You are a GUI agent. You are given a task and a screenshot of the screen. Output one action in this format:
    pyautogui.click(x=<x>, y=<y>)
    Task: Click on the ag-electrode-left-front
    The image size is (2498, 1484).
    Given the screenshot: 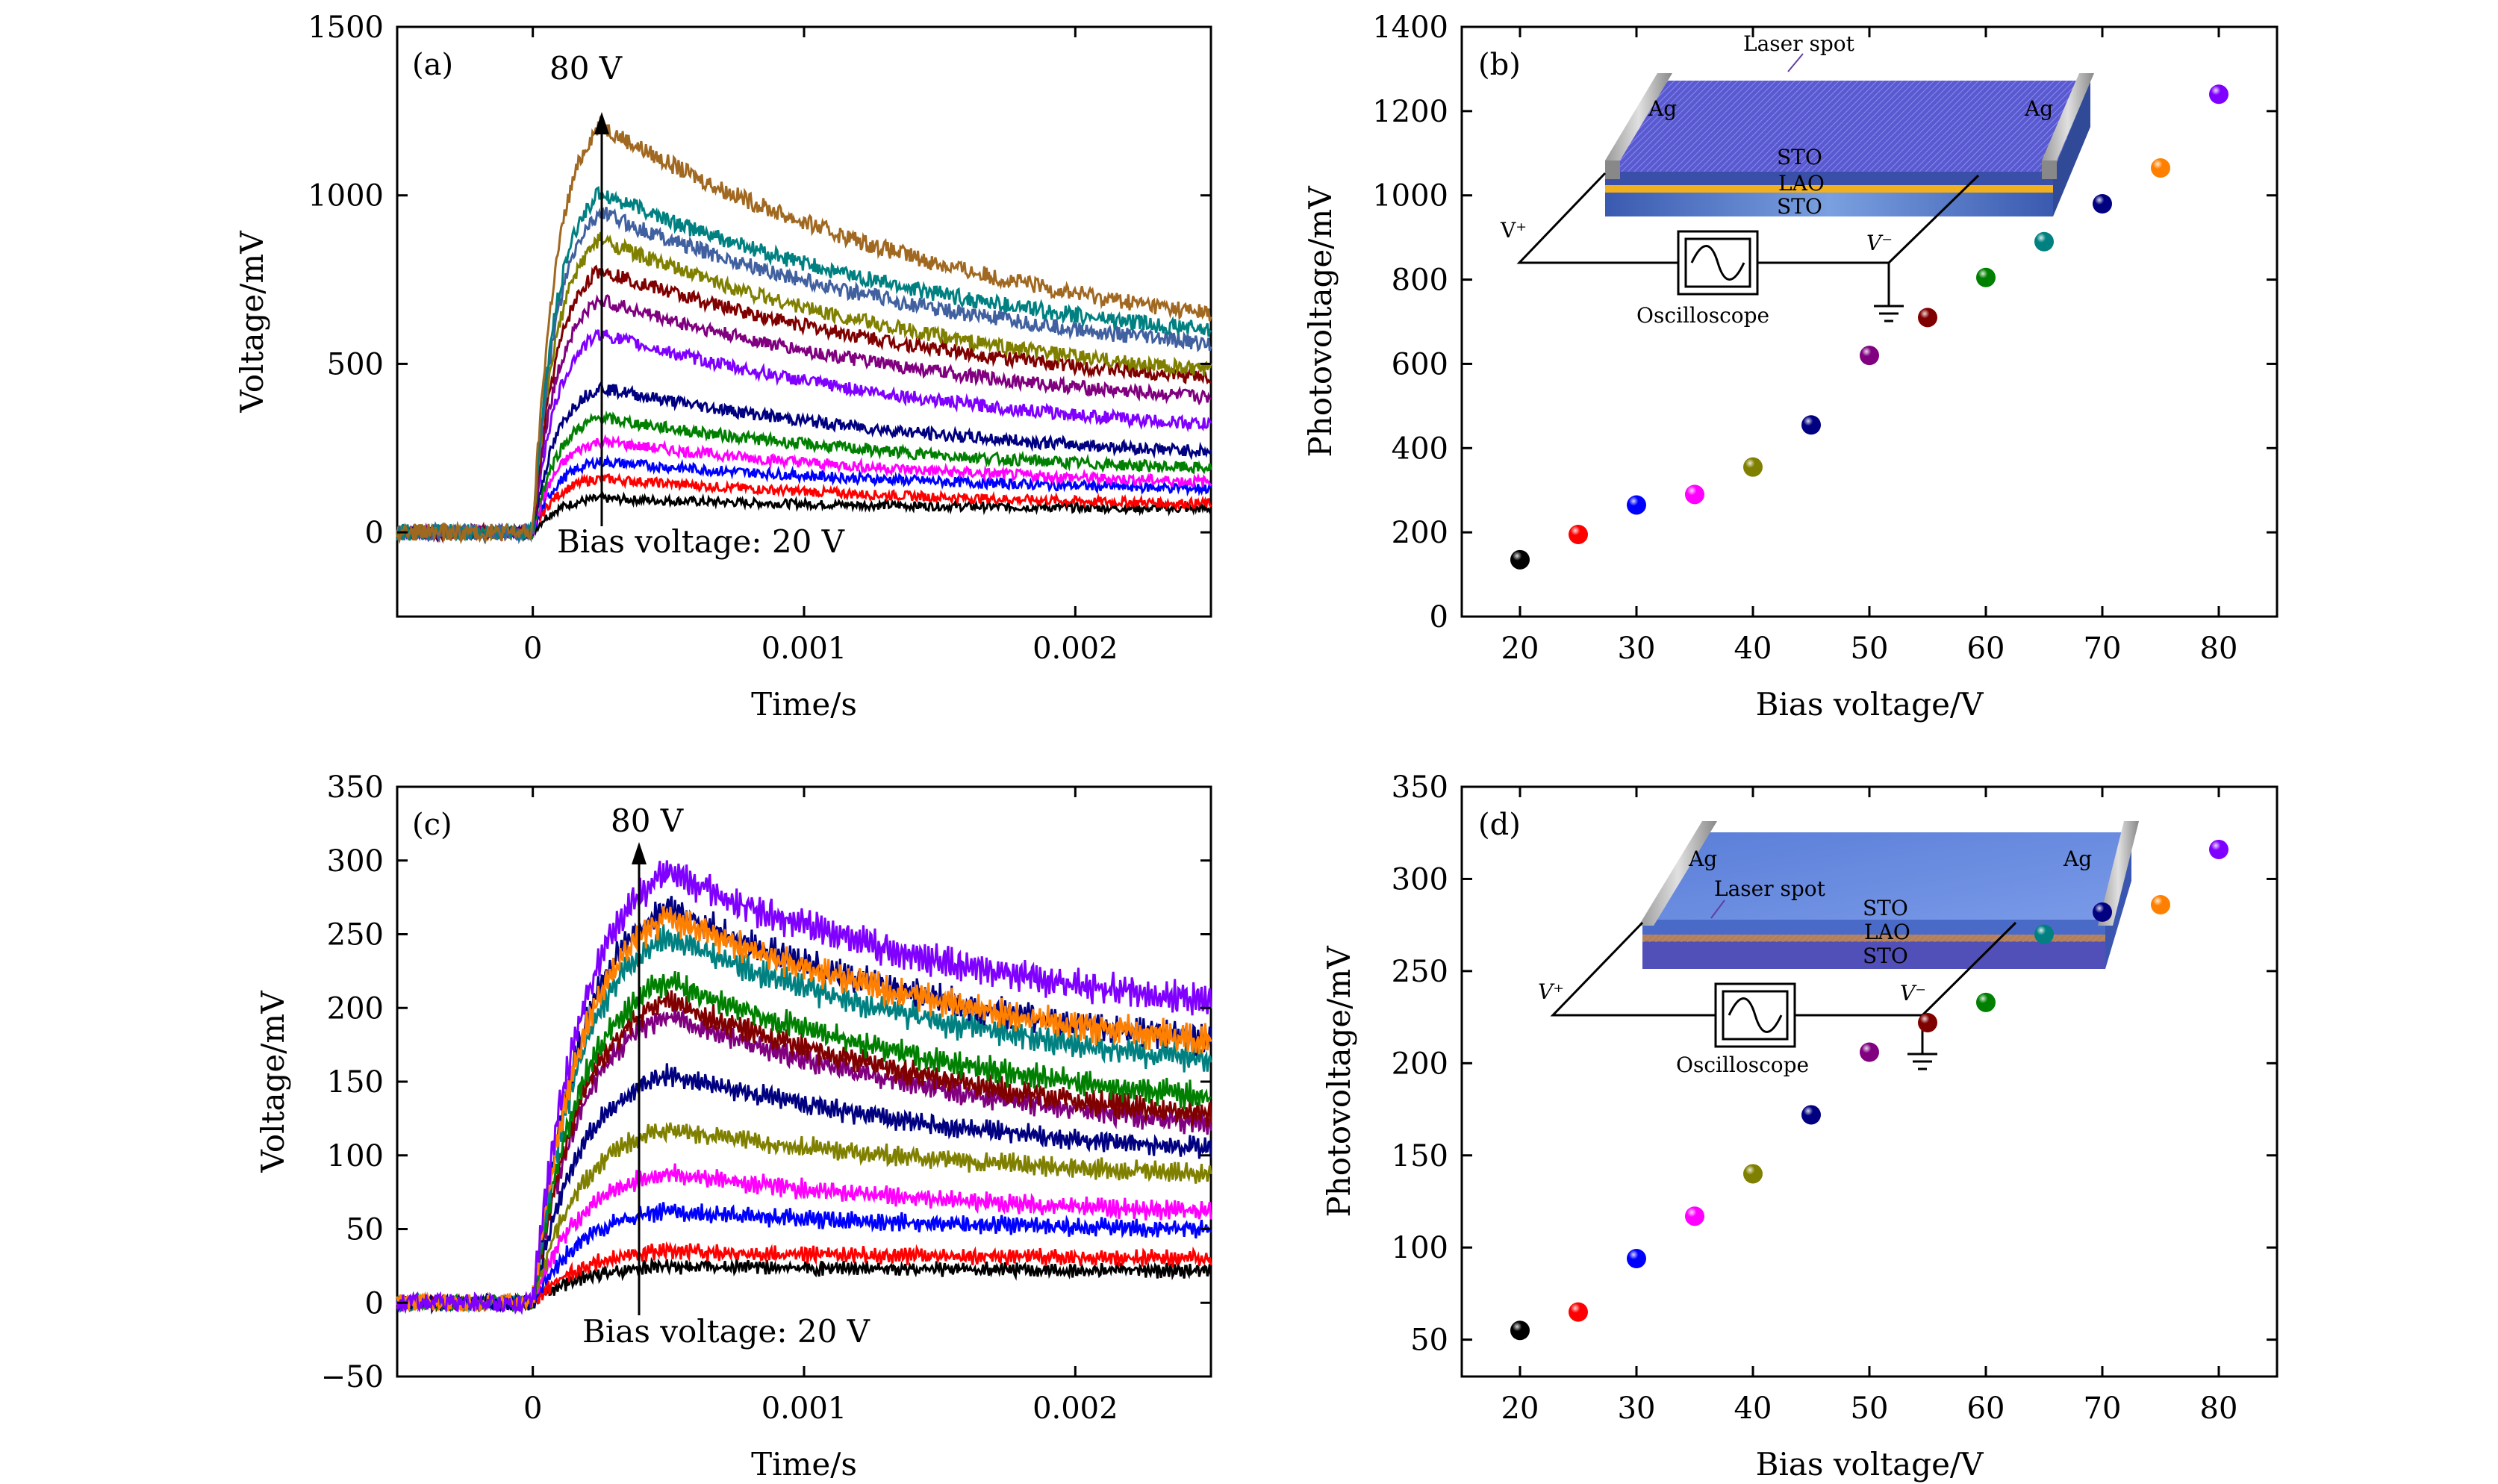 What is the action you would take?
    pyautogui.click(x=1612, y=169)
    